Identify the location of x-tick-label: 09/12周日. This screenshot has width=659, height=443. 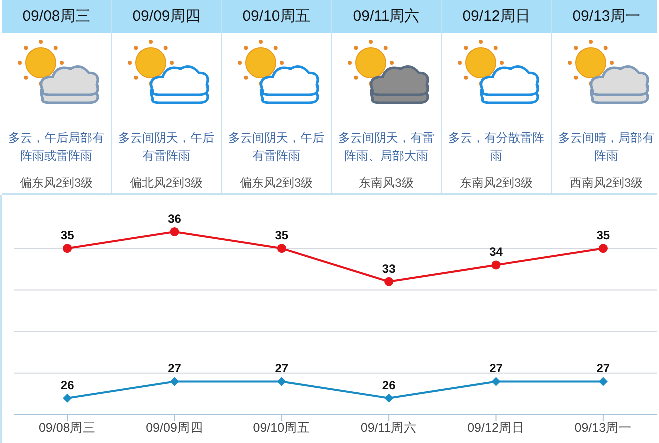
(496, 16).